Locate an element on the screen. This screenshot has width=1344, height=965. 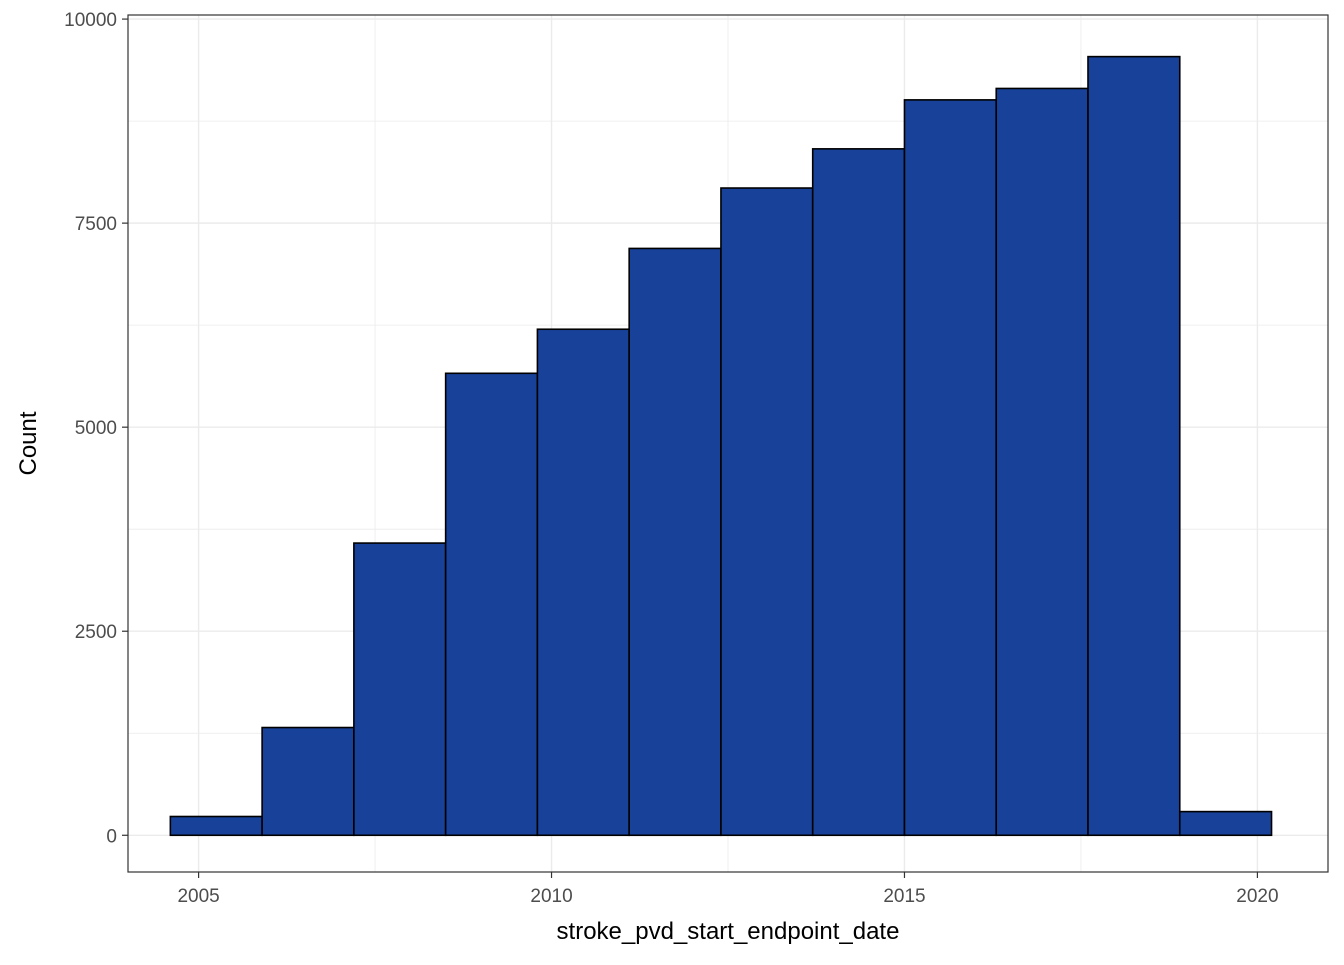
x-axis-title: stroke_pvd_start_endpoint_date is located at coordinates (728, 931).